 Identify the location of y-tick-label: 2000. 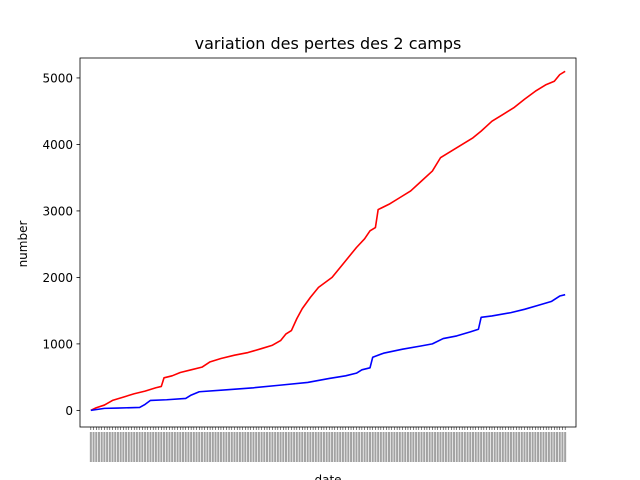
(57, 278).